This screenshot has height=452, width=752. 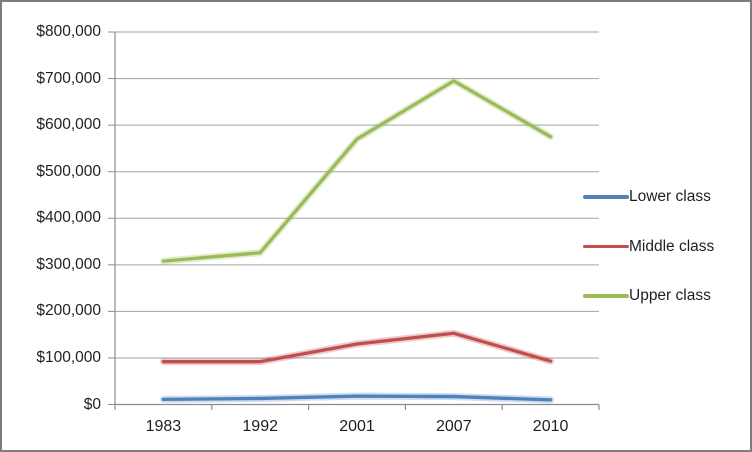 What do you see at coordinates (68, 125) in the screenshot?
I see `y-axis-label: $600,000` at bounding box center [68, 125].